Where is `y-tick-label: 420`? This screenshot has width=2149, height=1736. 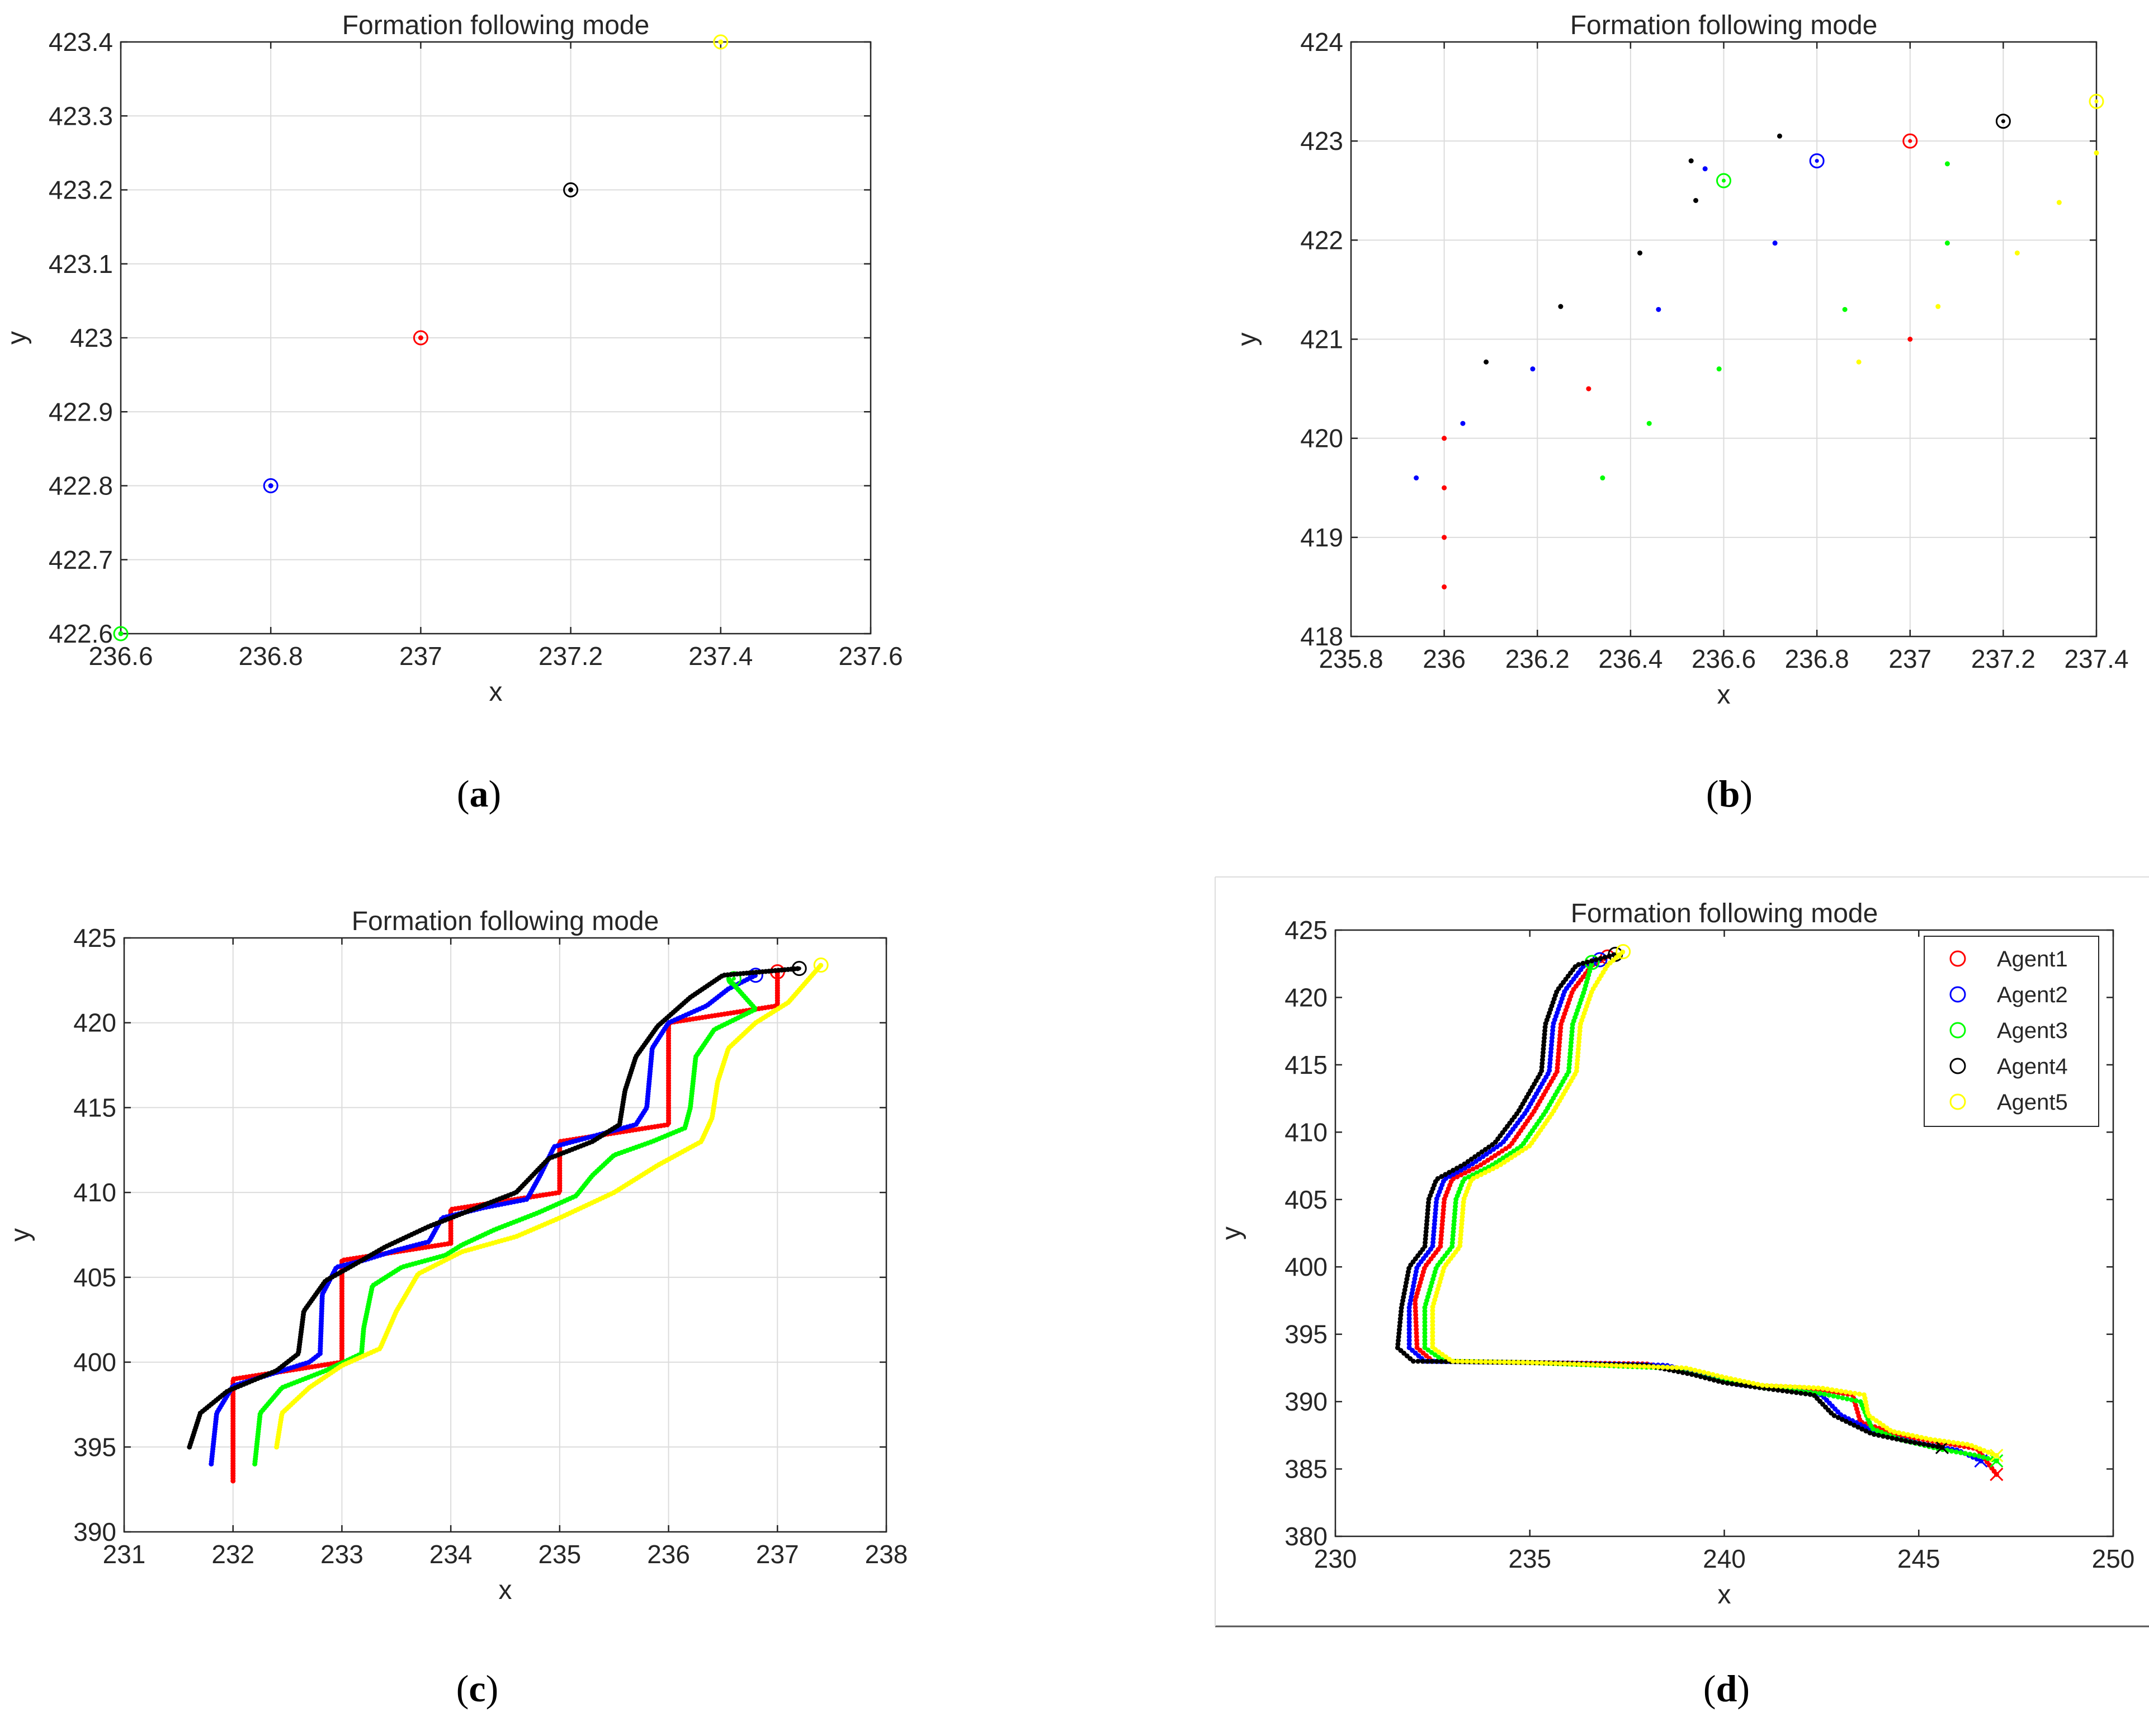 y-tick-label: 420 is located at coordinates (1321, 439).